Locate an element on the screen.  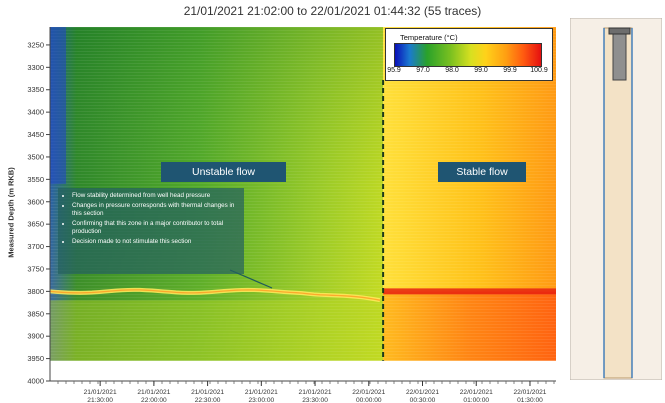
cold-edge is located at coordinates (58, 105).